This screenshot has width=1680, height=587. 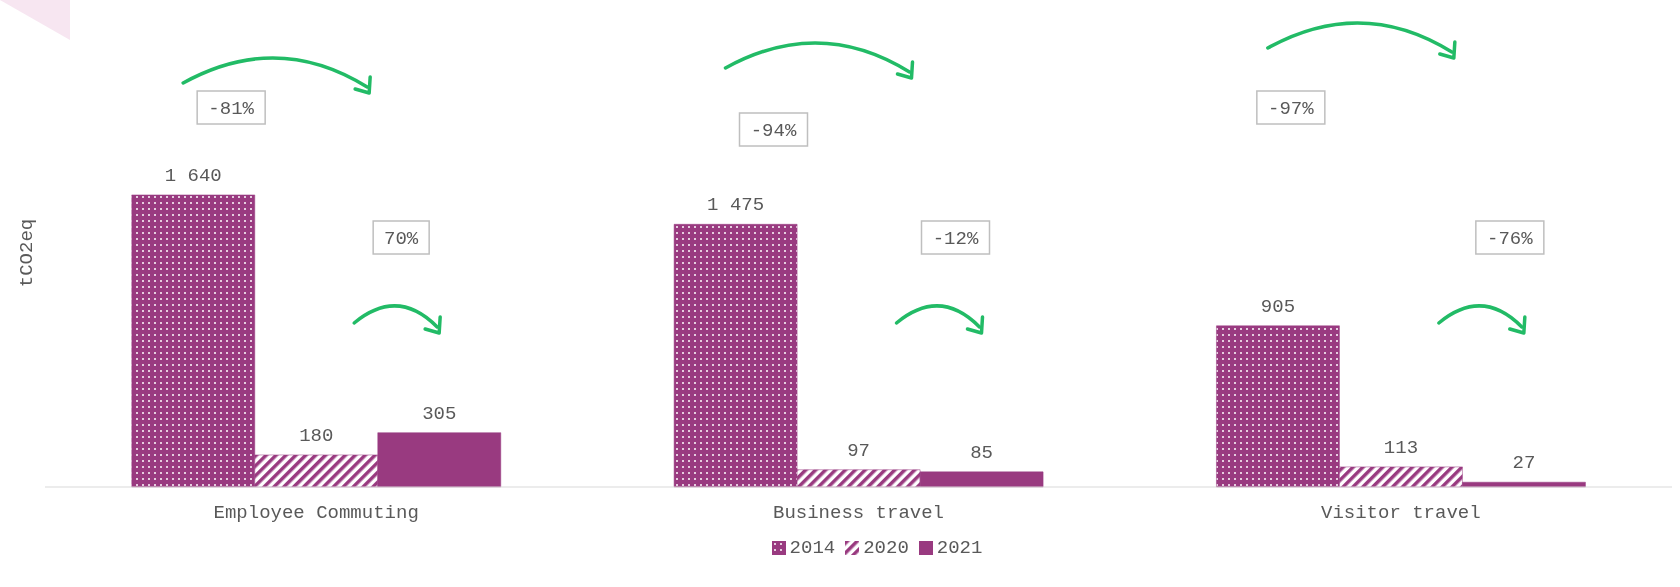 I want to click on x-tick-label: Employee Commuting, so click(x=316, y=513).